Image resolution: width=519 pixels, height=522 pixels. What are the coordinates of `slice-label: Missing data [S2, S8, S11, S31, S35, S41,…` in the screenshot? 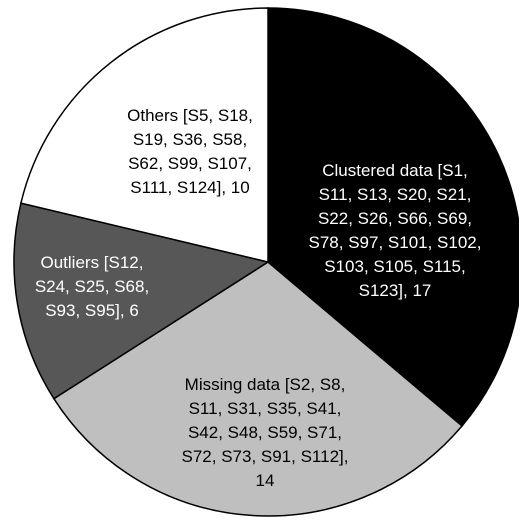 It's located at (265, 432).